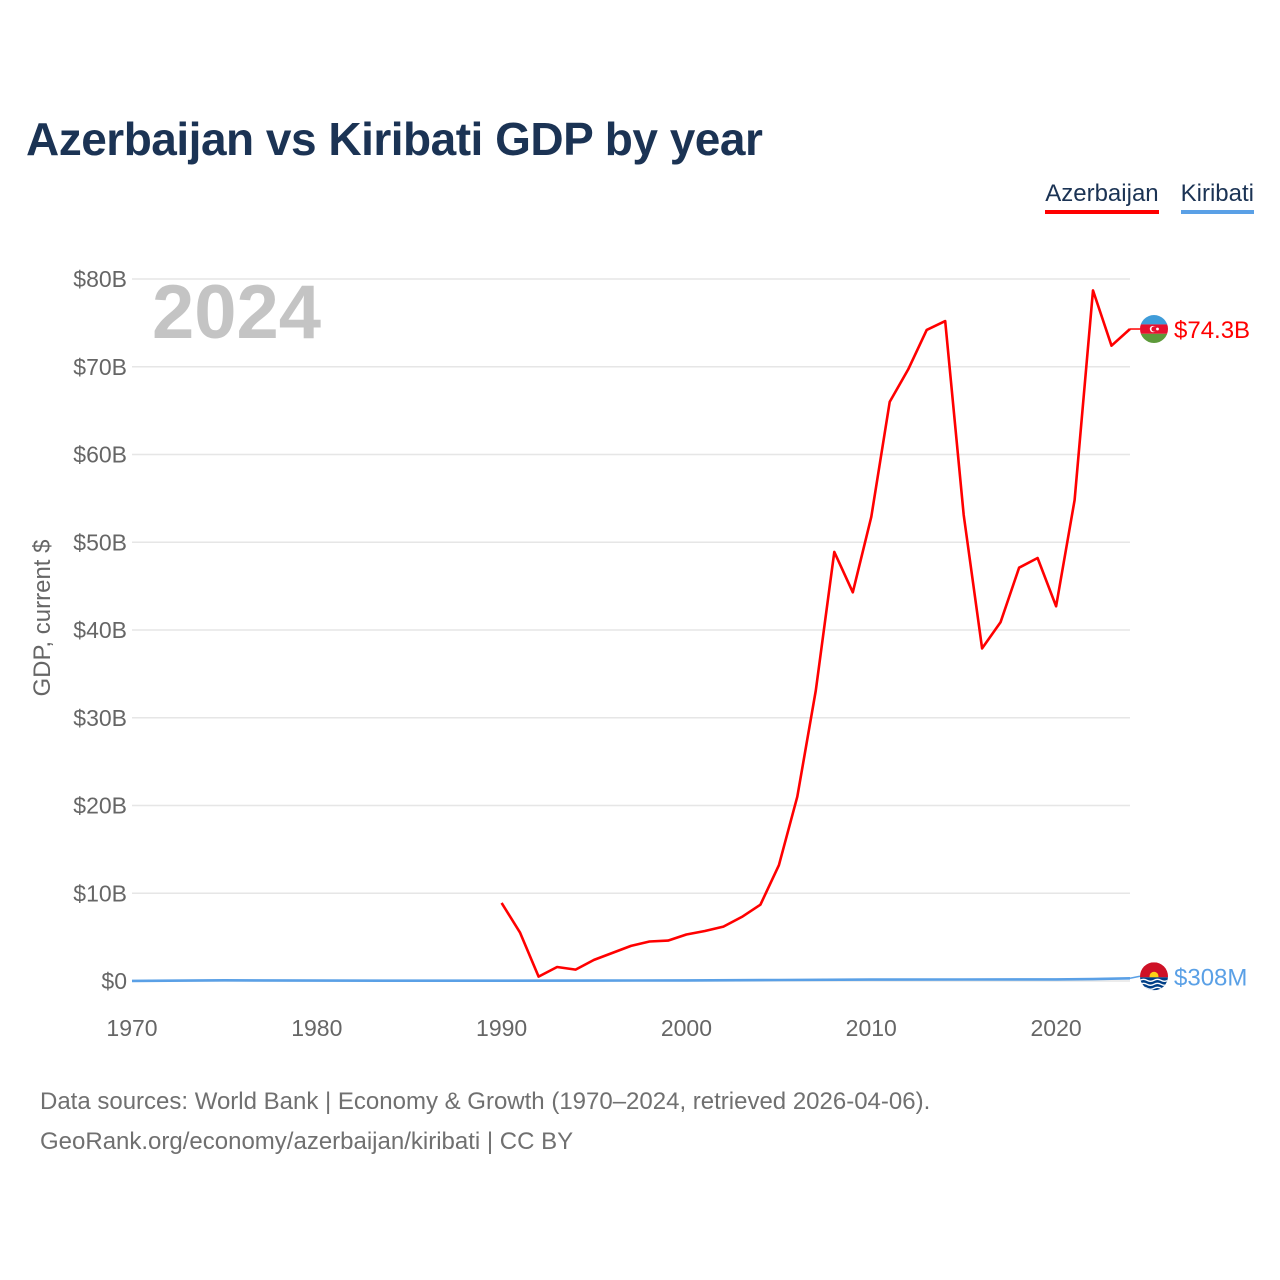 Image resolution: width=1280 pixels, height=1280 pixels. Describe the element at coordinates (1157, 329) in the screenshot. I see `flag-star` at that location.